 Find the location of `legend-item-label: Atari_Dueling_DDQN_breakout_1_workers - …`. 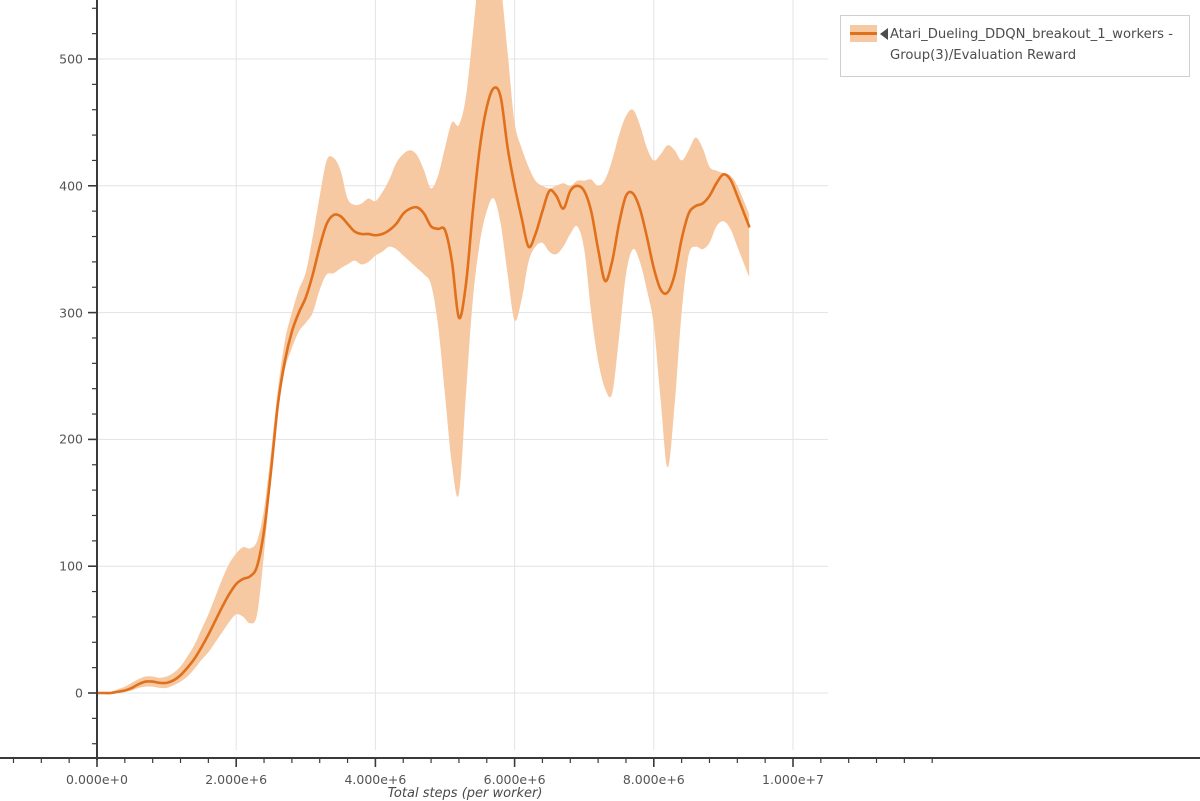

legend-item-label: Atari_Dueling_DDQN_breakout_1_workers - … is located at coordinates (1031, 45).